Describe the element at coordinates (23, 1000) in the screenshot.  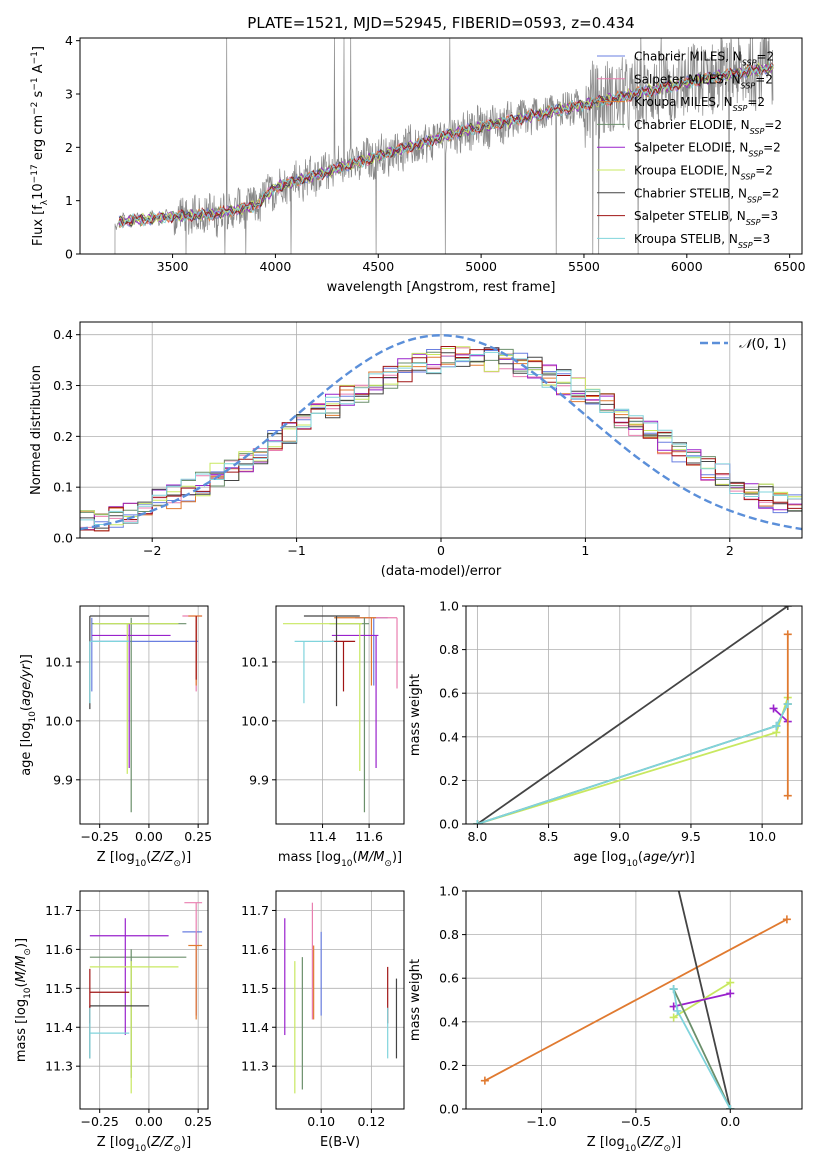
I see `y-axis-label: mass [log10(M/M⊙)]` at that location.